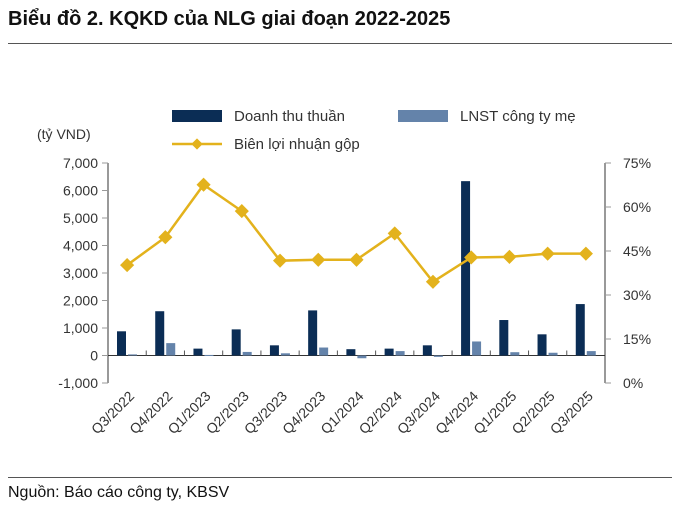  What do you see at coordinates (80, 273) in the screenshot?
I see `left-tick-label: 3,000` at bounding box center [80, 273].